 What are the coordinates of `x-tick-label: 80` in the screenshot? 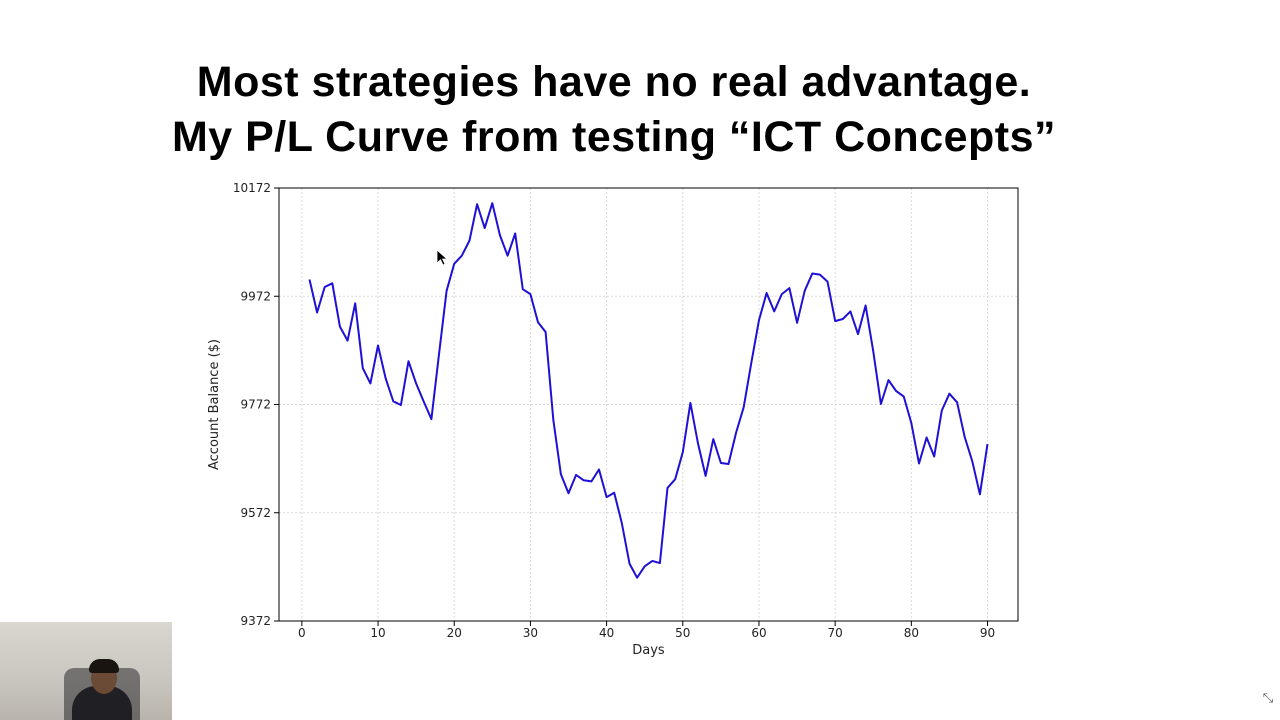 It's located at (911, 633).